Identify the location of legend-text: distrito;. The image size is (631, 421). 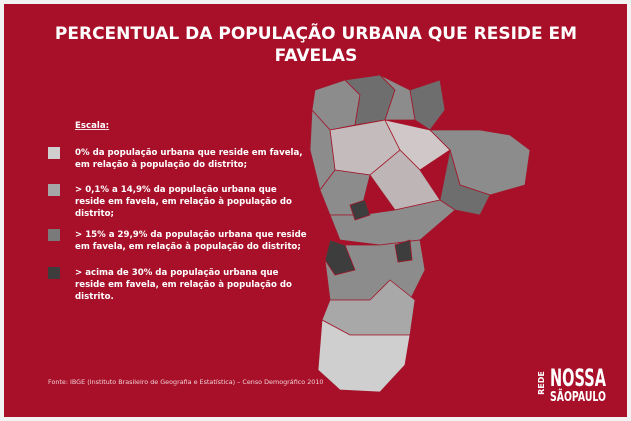
(94, 214).